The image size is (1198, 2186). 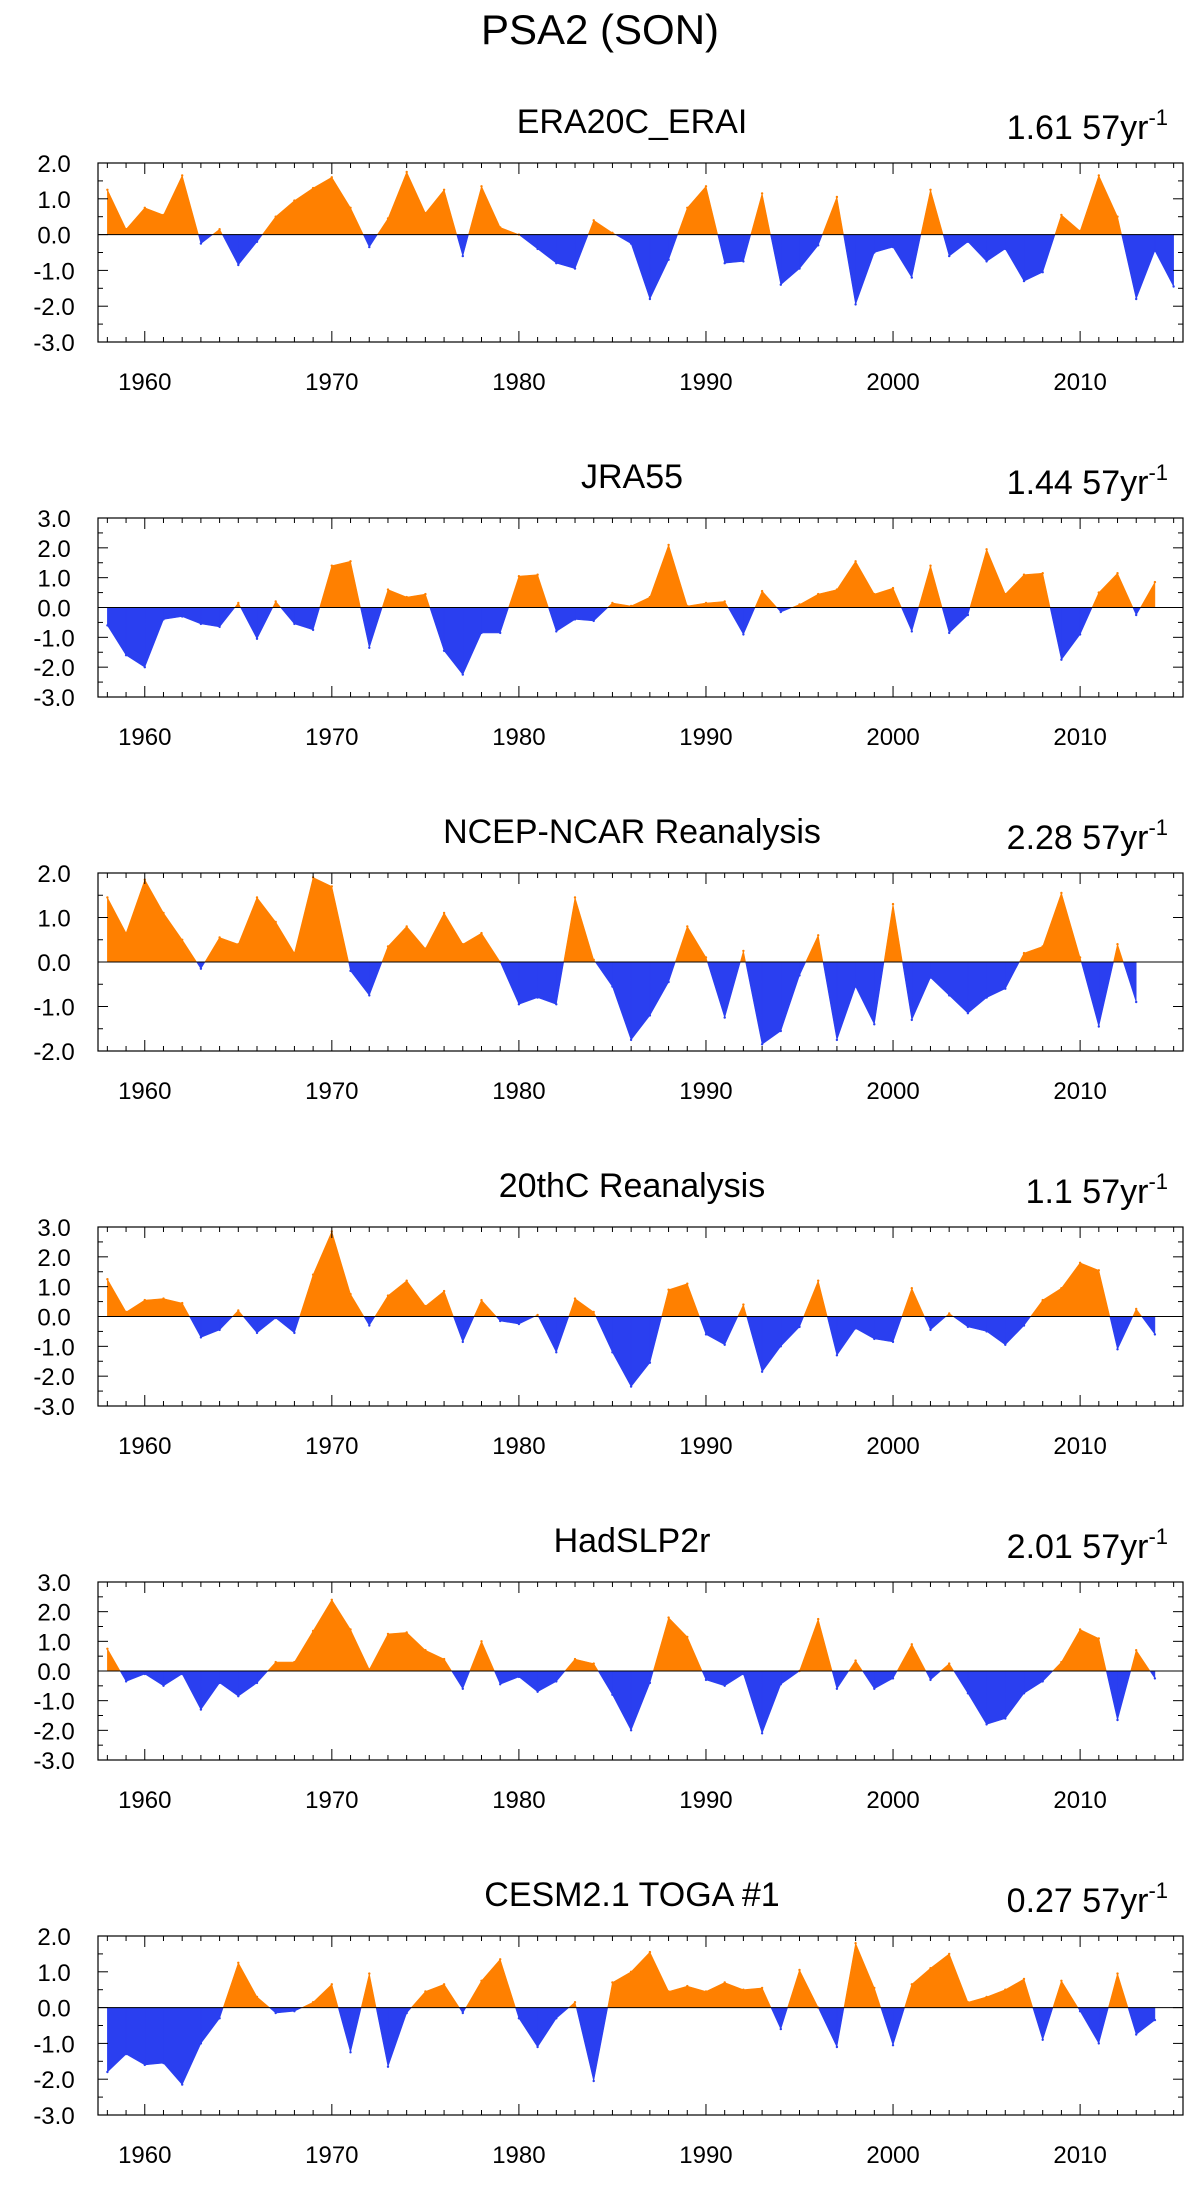 I want to click on chart-title: CESM2.1 TOGA #1, so click(x=631, y=1895).